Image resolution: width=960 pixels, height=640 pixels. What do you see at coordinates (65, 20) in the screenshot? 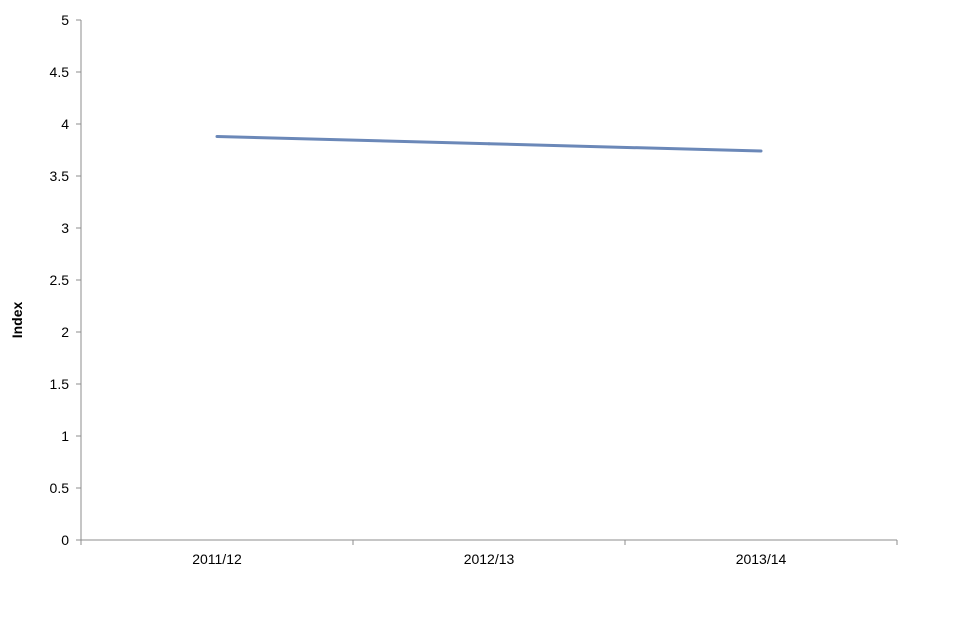
I see `y-tick-label: 5` at bounding box center [65, 20].